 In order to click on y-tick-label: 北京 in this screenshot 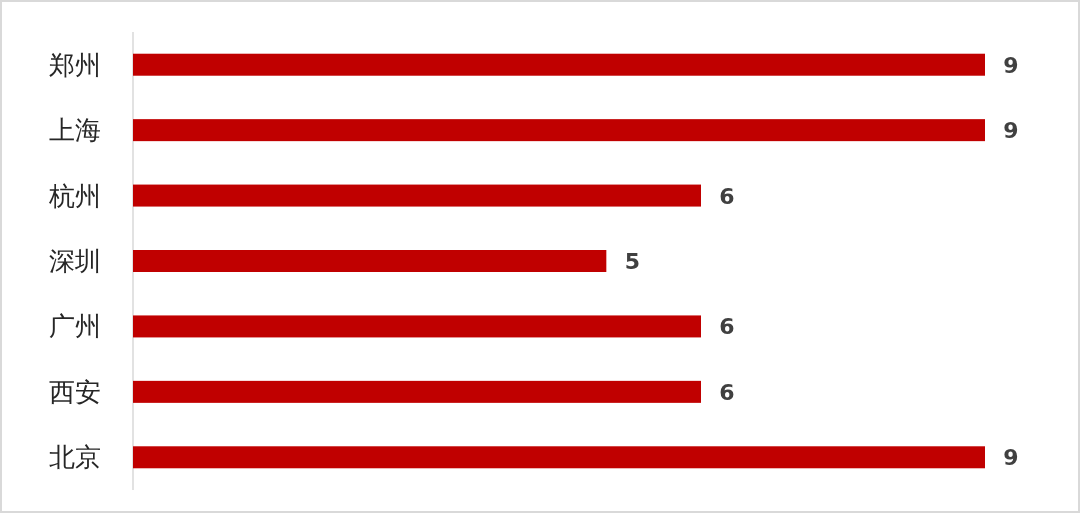, I will do `click(75, 457)`.